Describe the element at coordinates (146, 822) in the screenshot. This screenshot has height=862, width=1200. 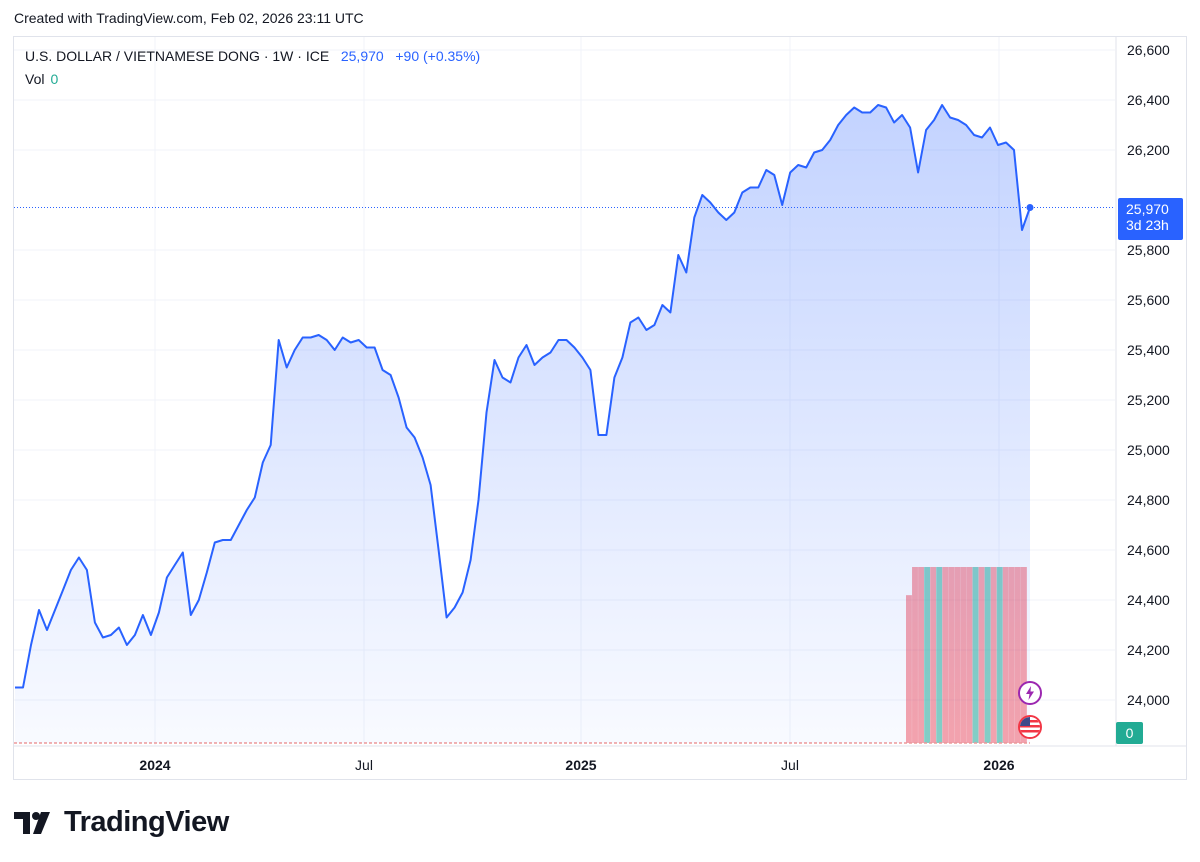
I see `tradingview-logo-text: TradingView` at that location.